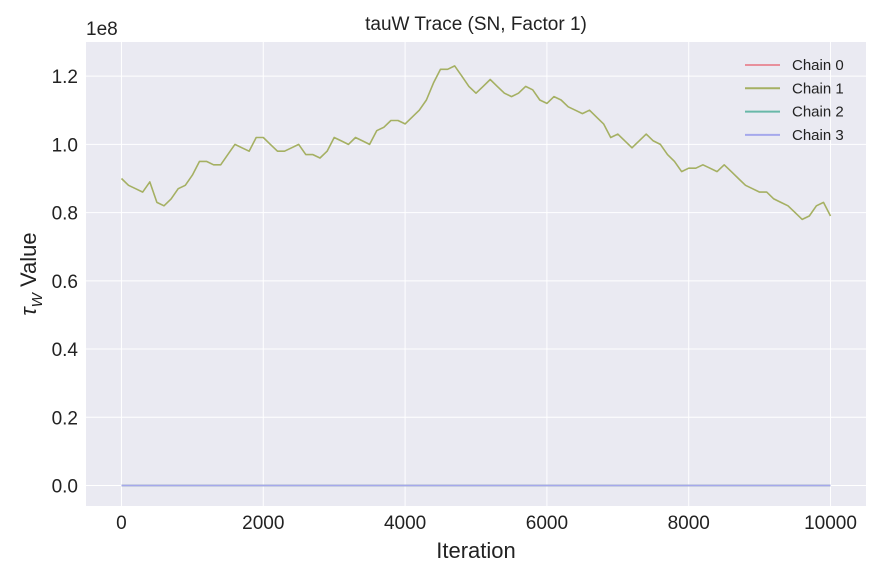 The image size is (880, 579). What do you see at coordinates (263, 523) in the screenshot?
I see `x-tick-label: 2000` at bounding box center [263, 523].